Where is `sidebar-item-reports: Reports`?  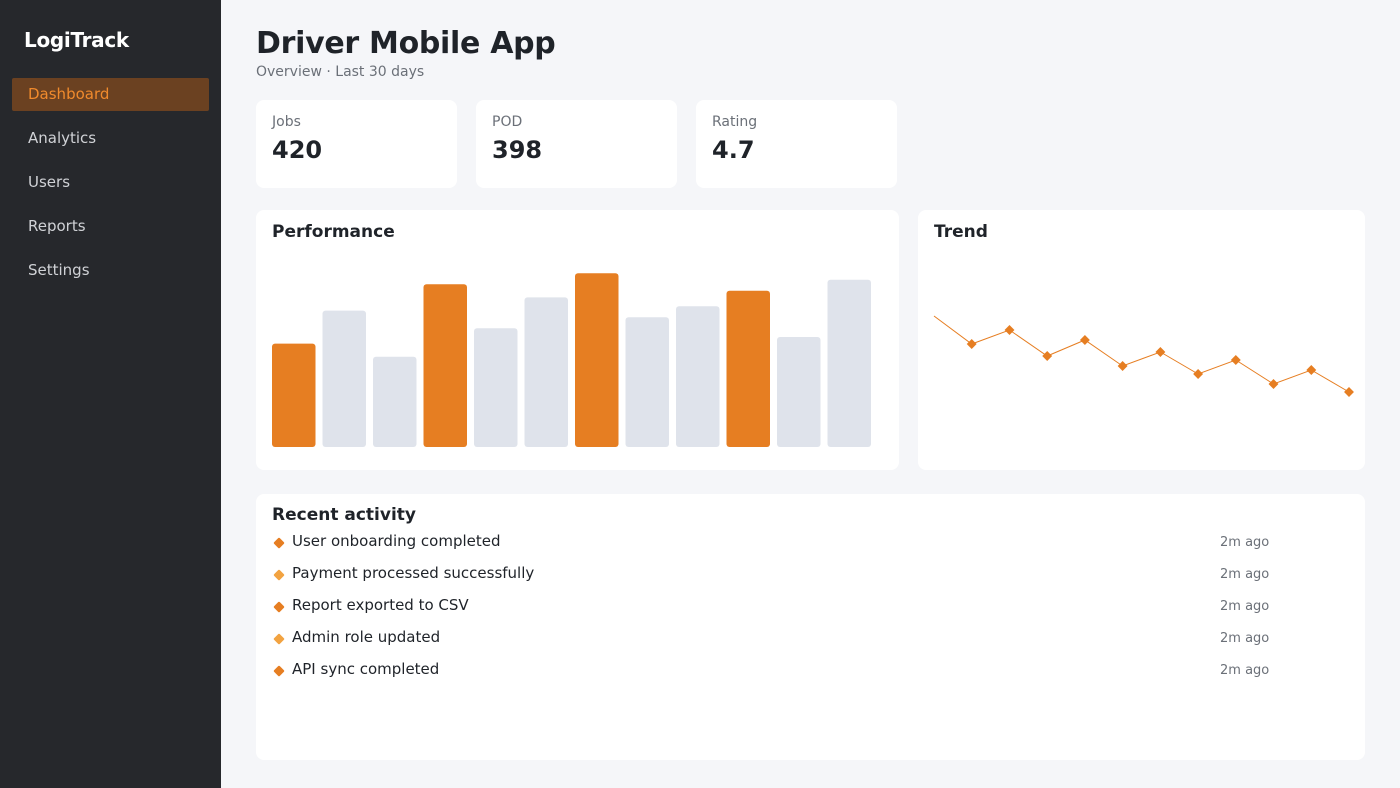 sidebar-item-reports: Reports is located at coordinates (57, 226).